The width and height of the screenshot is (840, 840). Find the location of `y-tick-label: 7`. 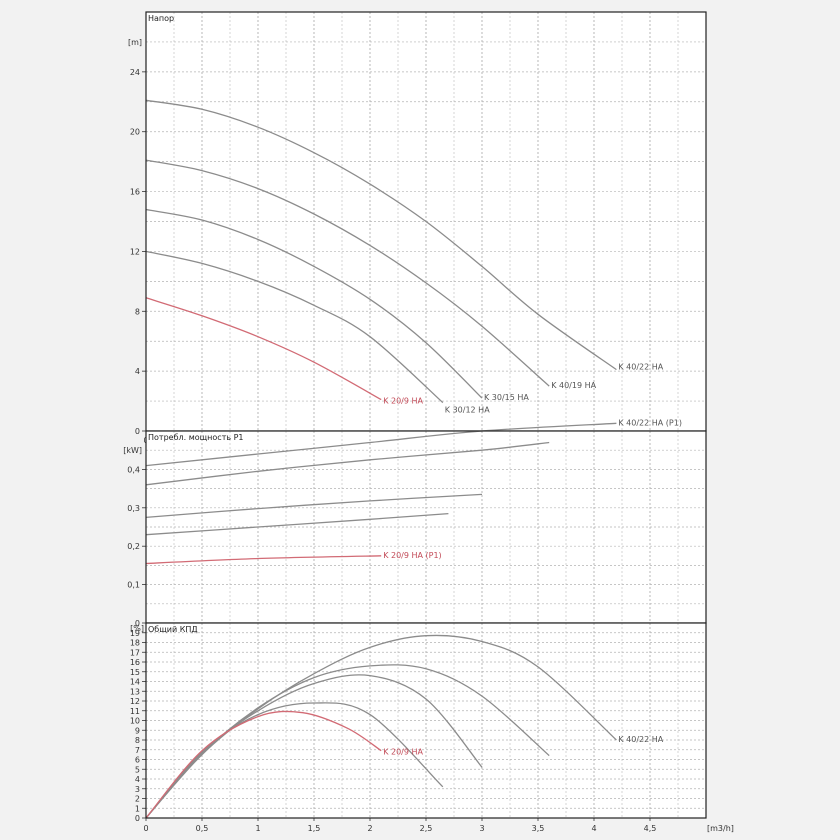

y-tick-label: 7 is located at coordinates (137, 750).